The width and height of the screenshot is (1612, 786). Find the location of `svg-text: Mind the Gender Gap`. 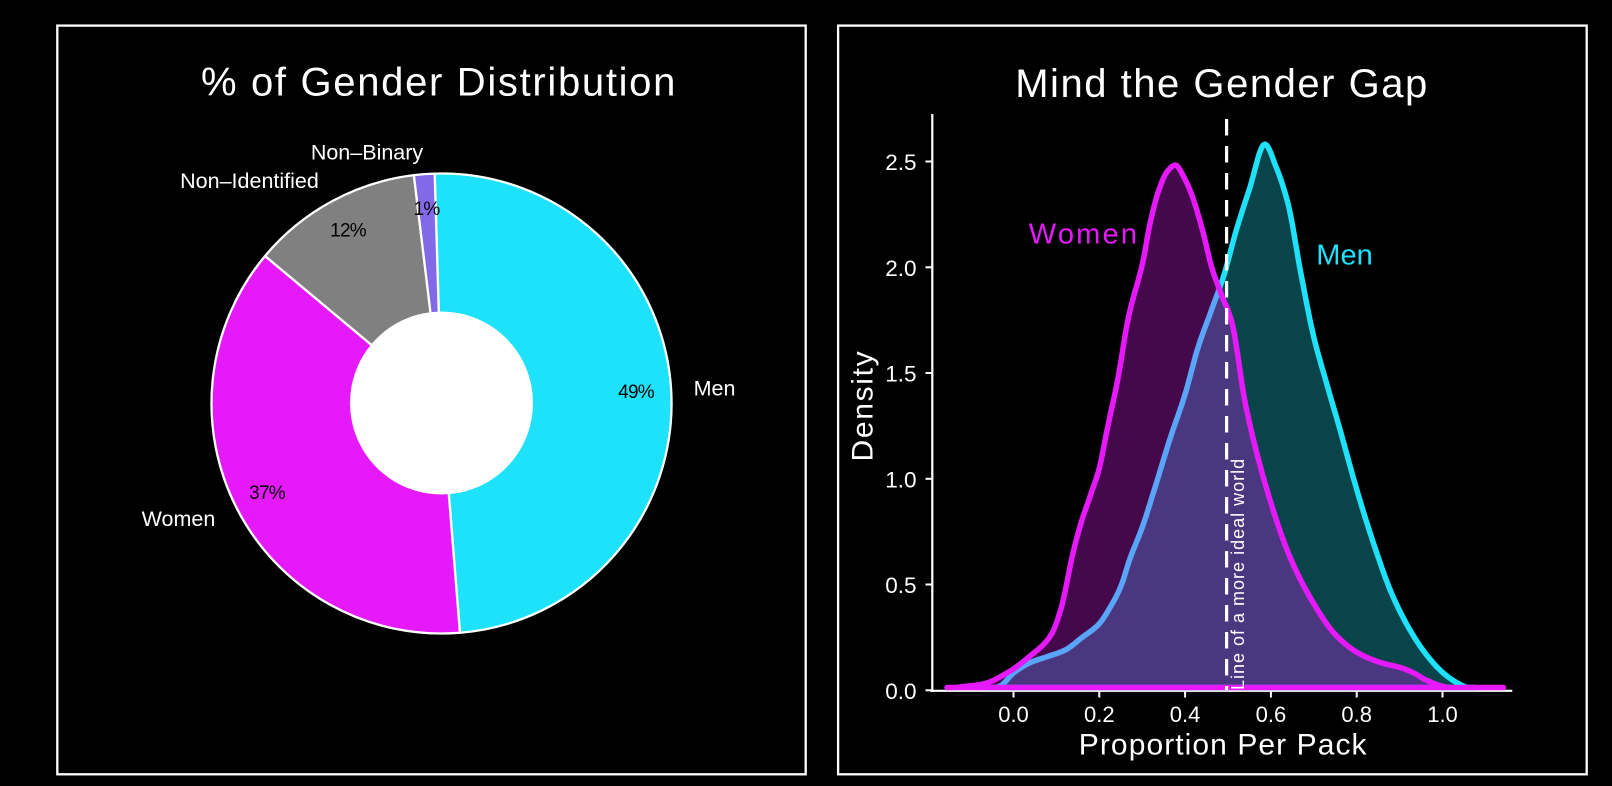

svg-text: Mind the Gender Gap is located at coordinates (1222, 84).